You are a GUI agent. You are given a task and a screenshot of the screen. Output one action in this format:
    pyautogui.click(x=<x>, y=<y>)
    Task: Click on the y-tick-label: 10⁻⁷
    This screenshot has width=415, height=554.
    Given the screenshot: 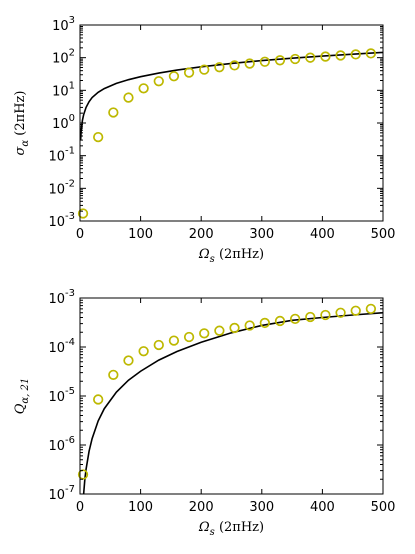 What is the action you would take?
    pyautogui.click(x=61, y=493)
    